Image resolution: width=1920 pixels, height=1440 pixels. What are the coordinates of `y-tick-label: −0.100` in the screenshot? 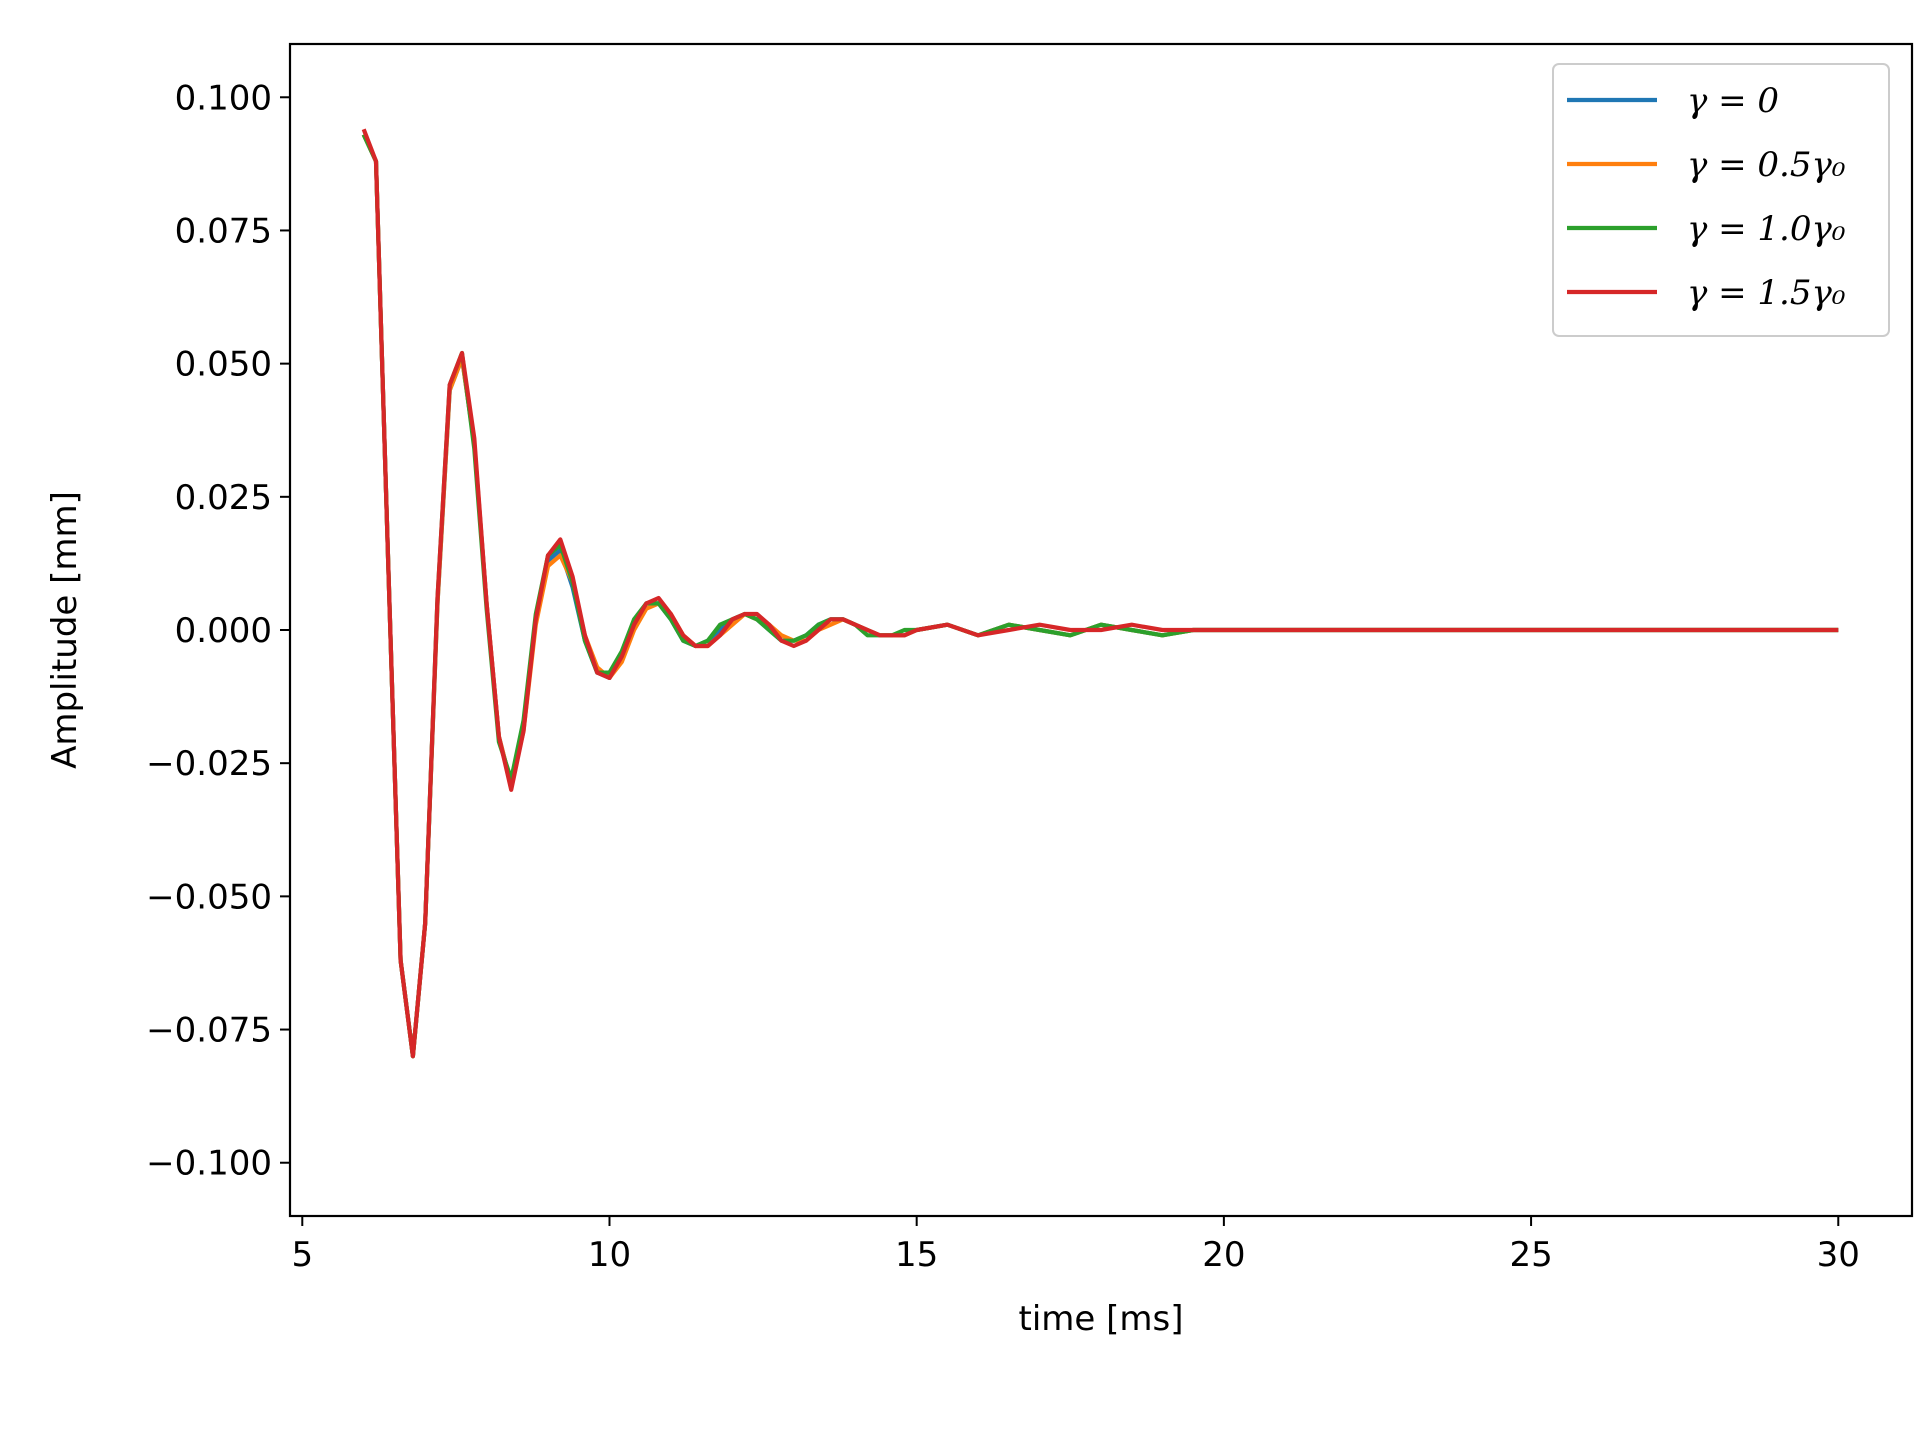 It's located at (209, 1164).